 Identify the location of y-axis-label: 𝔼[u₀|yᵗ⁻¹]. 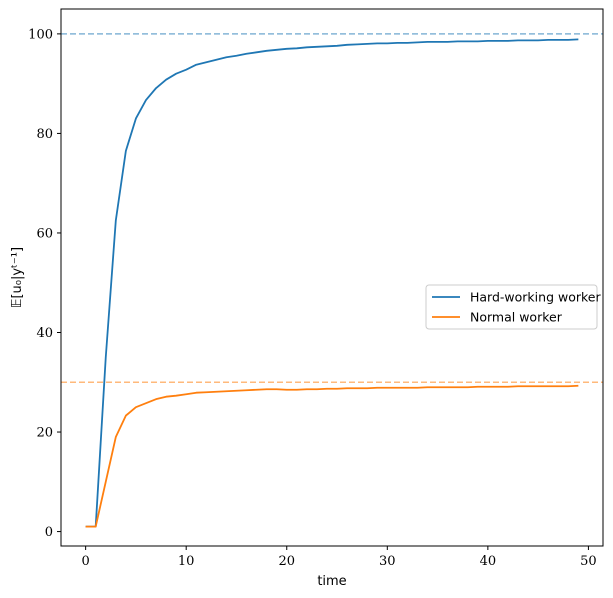
(17, 277).